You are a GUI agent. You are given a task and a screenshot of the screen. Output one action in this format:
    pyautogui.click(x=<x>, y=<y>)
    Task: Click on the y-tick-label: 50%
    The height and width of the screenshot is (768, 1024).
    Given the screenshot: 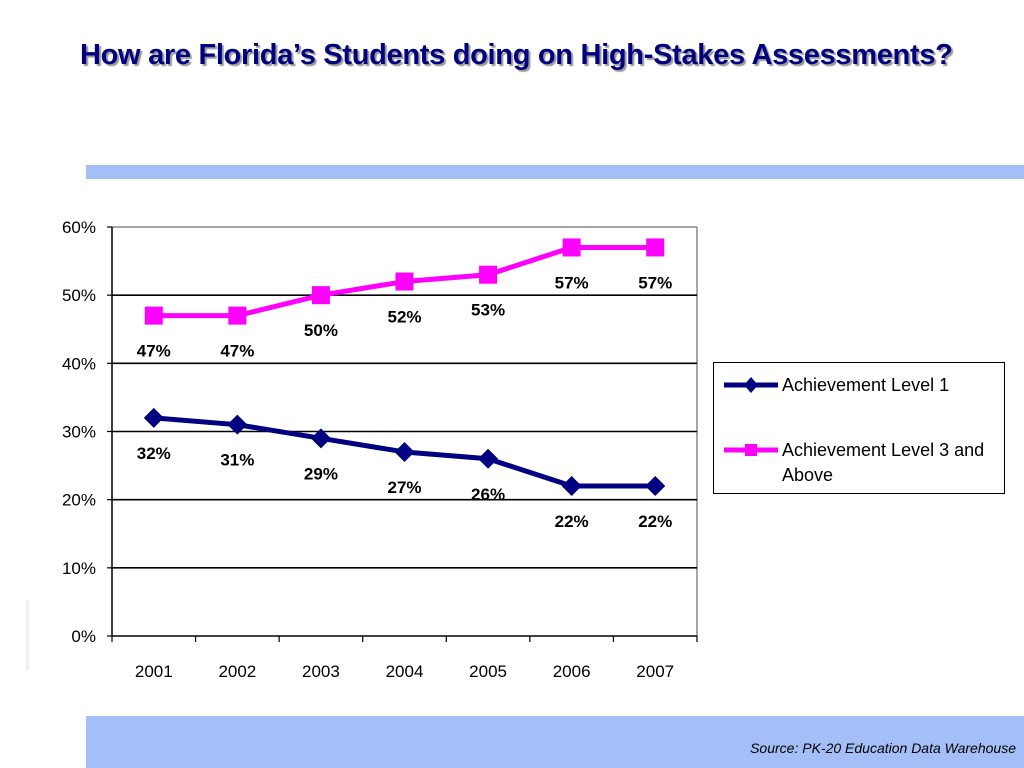 What is the action you would take?
    pyautogui.click(x=79, y=295)
    